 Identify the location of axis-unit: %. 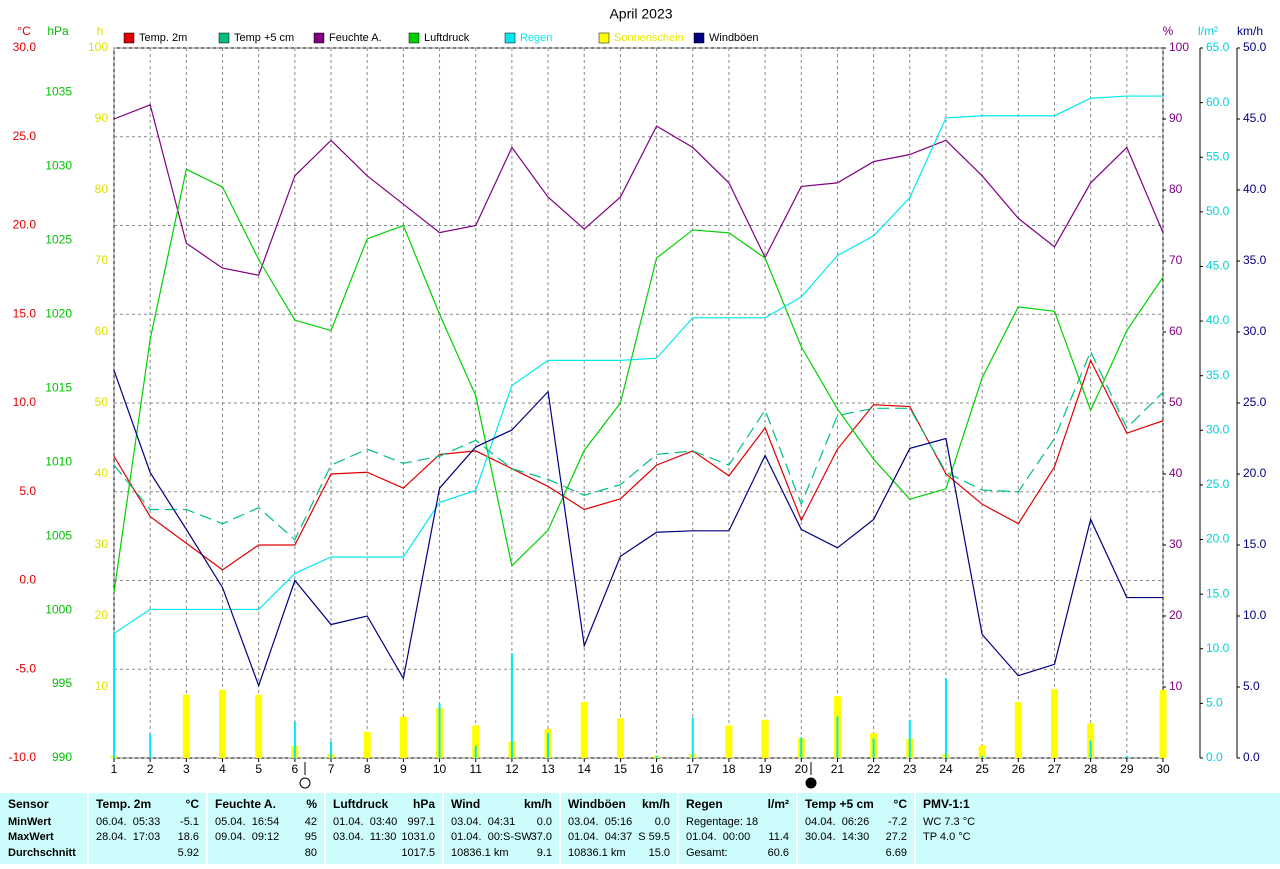
(1168, 31).